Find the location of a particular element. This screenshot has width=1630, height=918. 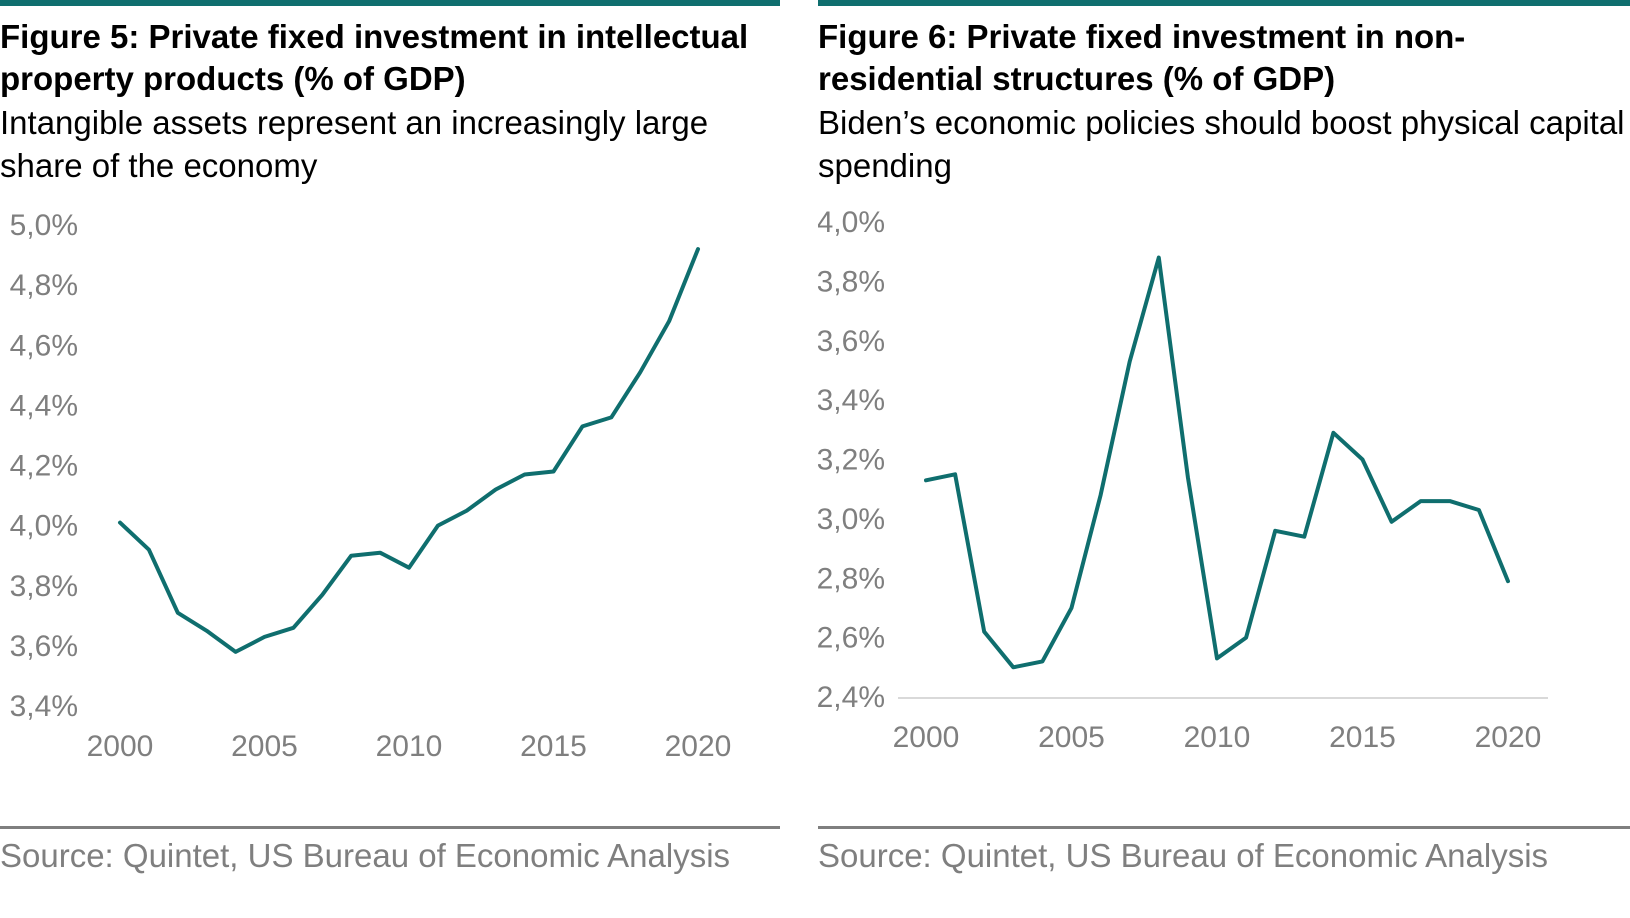

y-tick-label: 5,0% is located at coordinates (44, 225).